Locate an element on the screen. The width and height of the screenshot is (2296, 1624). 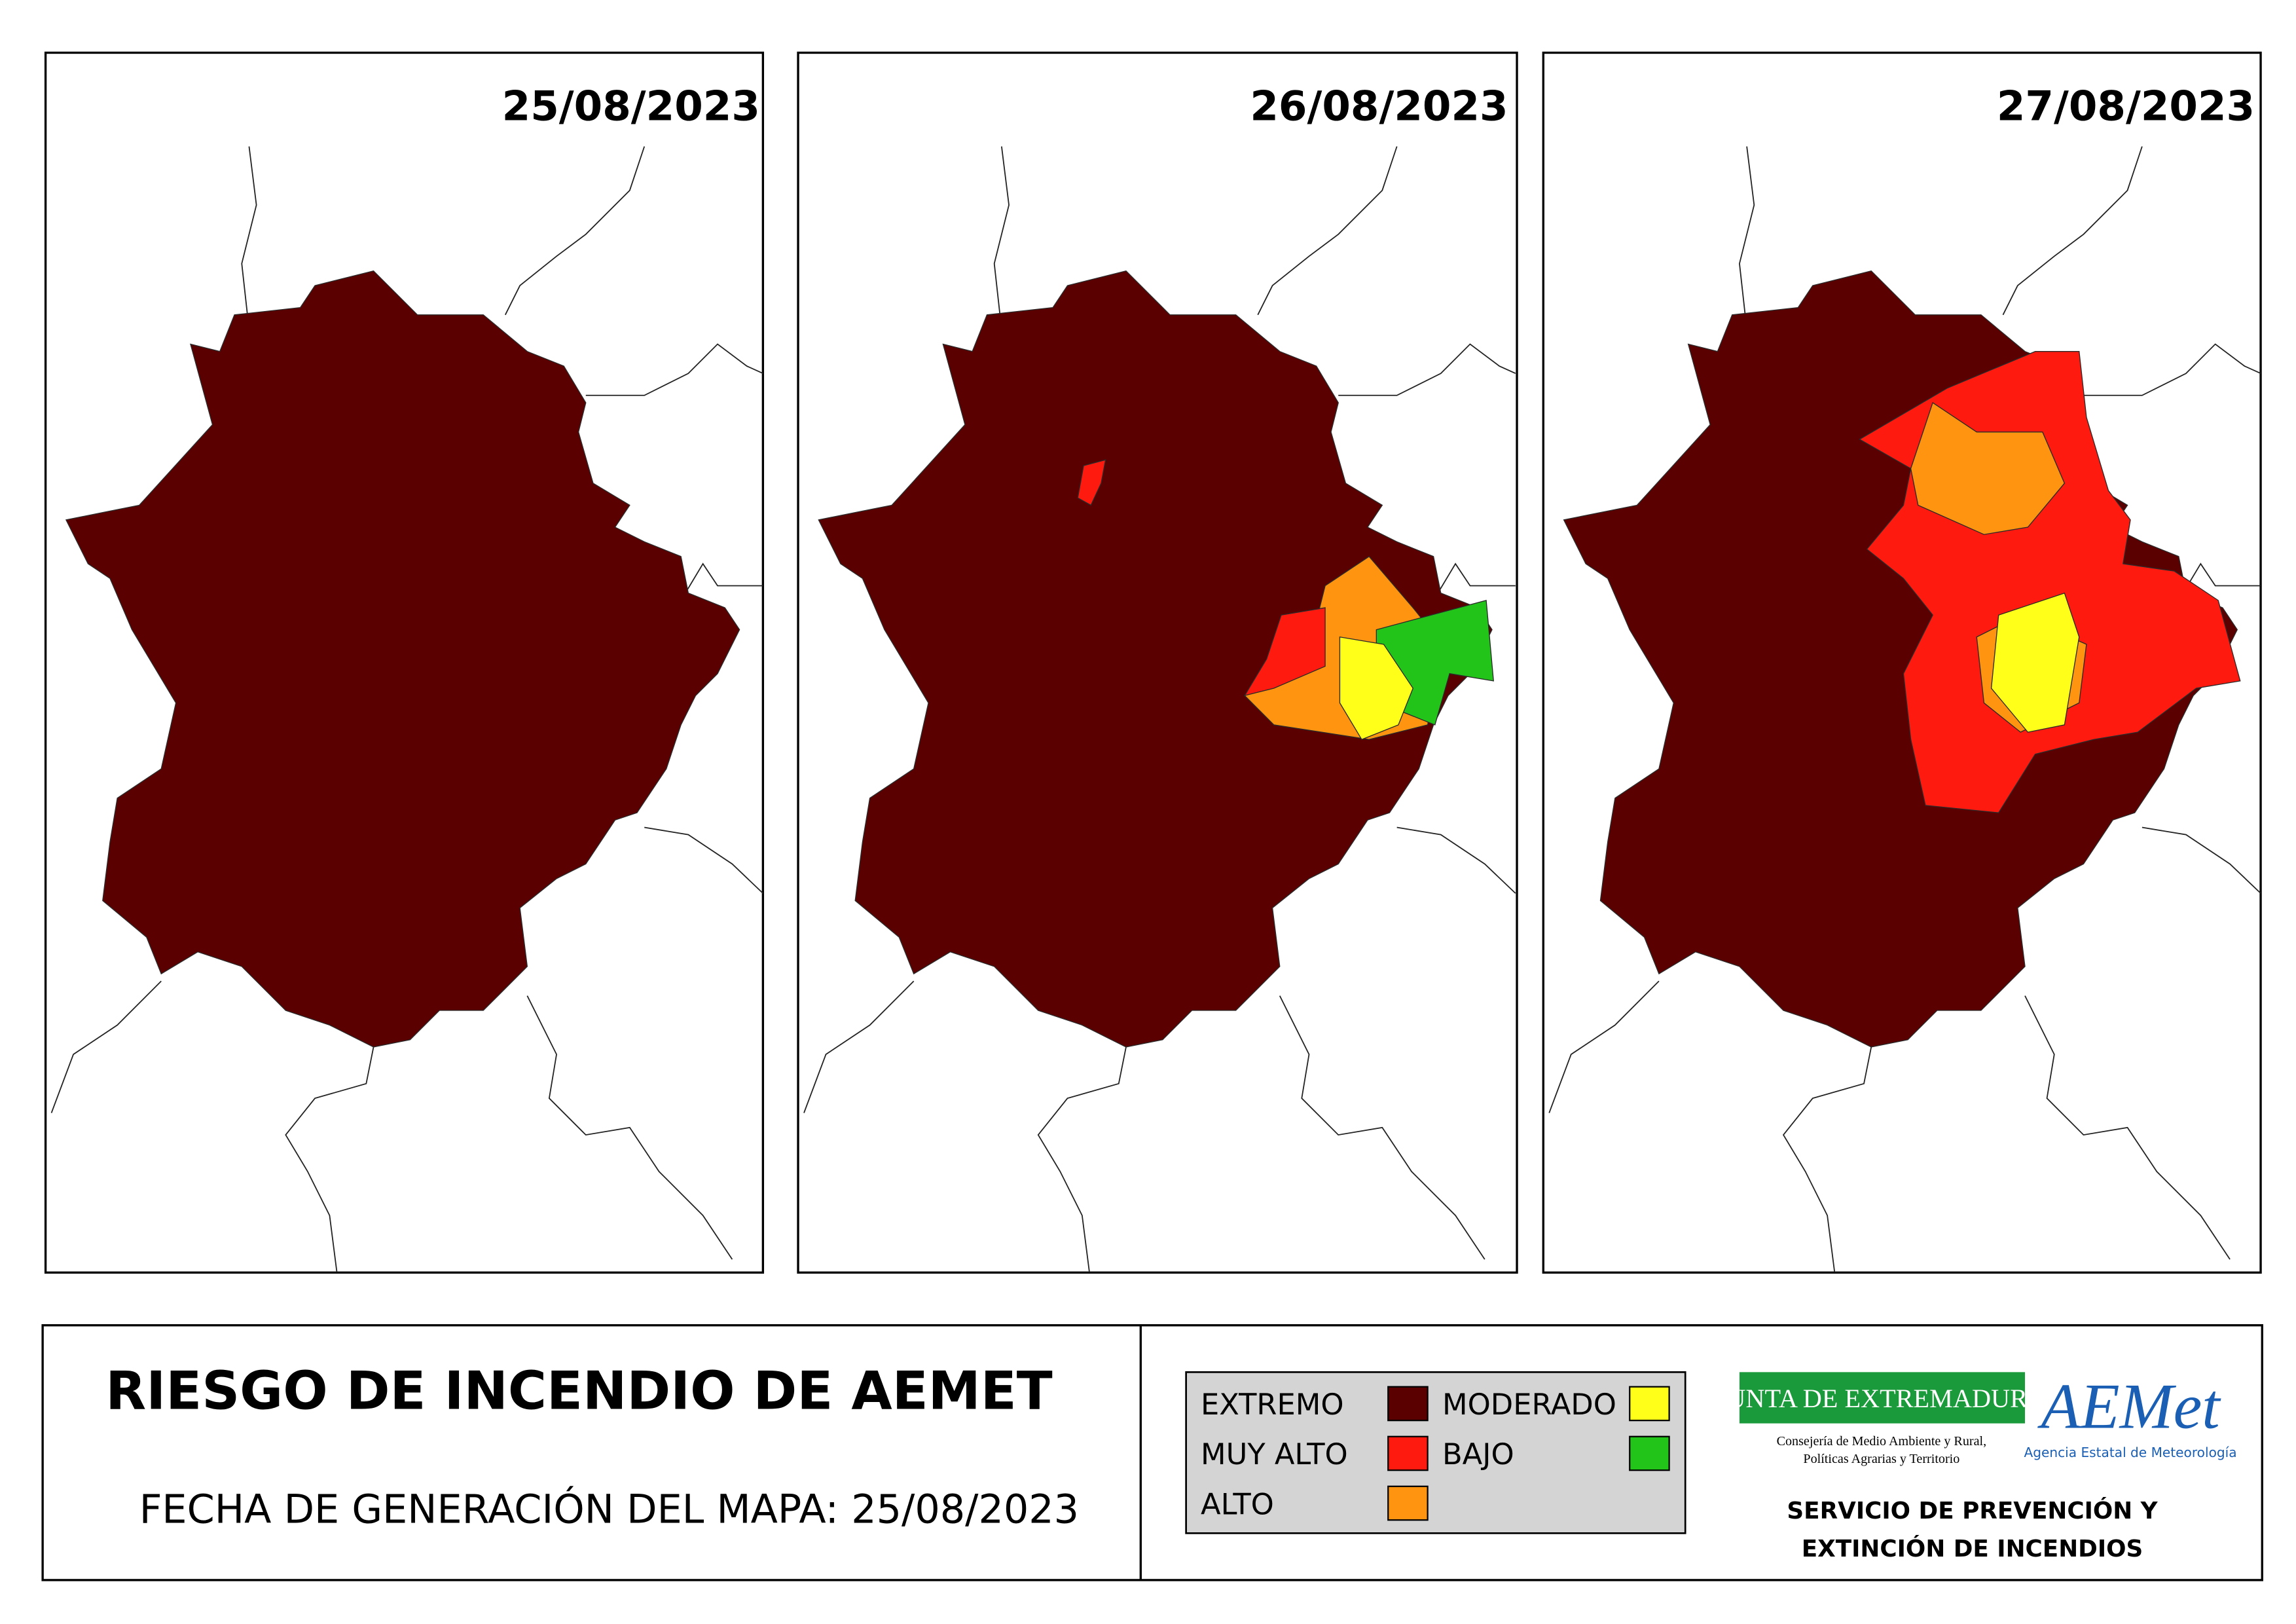
legend-label: ALTO is located at coordinates (1237, 1503).